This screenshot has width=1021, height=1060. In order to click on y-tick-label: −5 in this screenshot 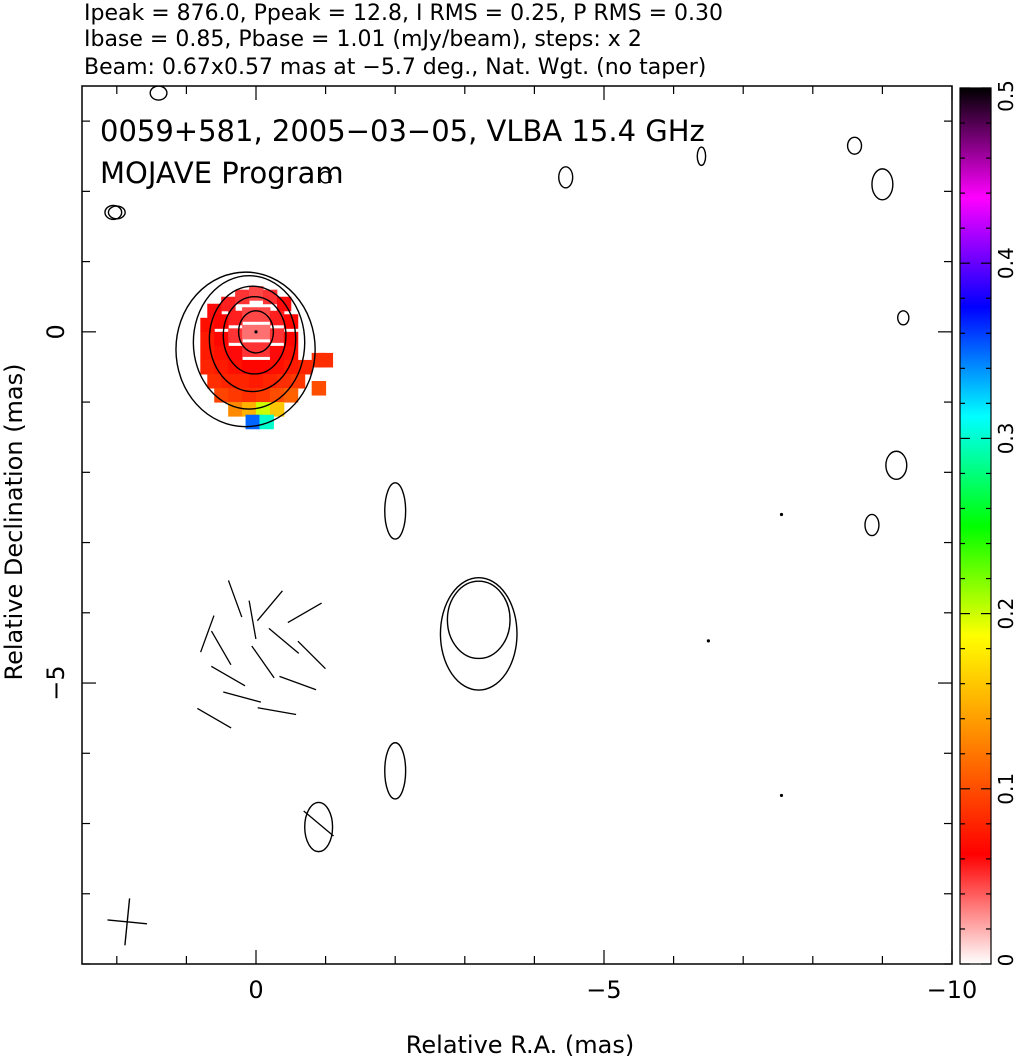, I will do `click(56, 682)`.